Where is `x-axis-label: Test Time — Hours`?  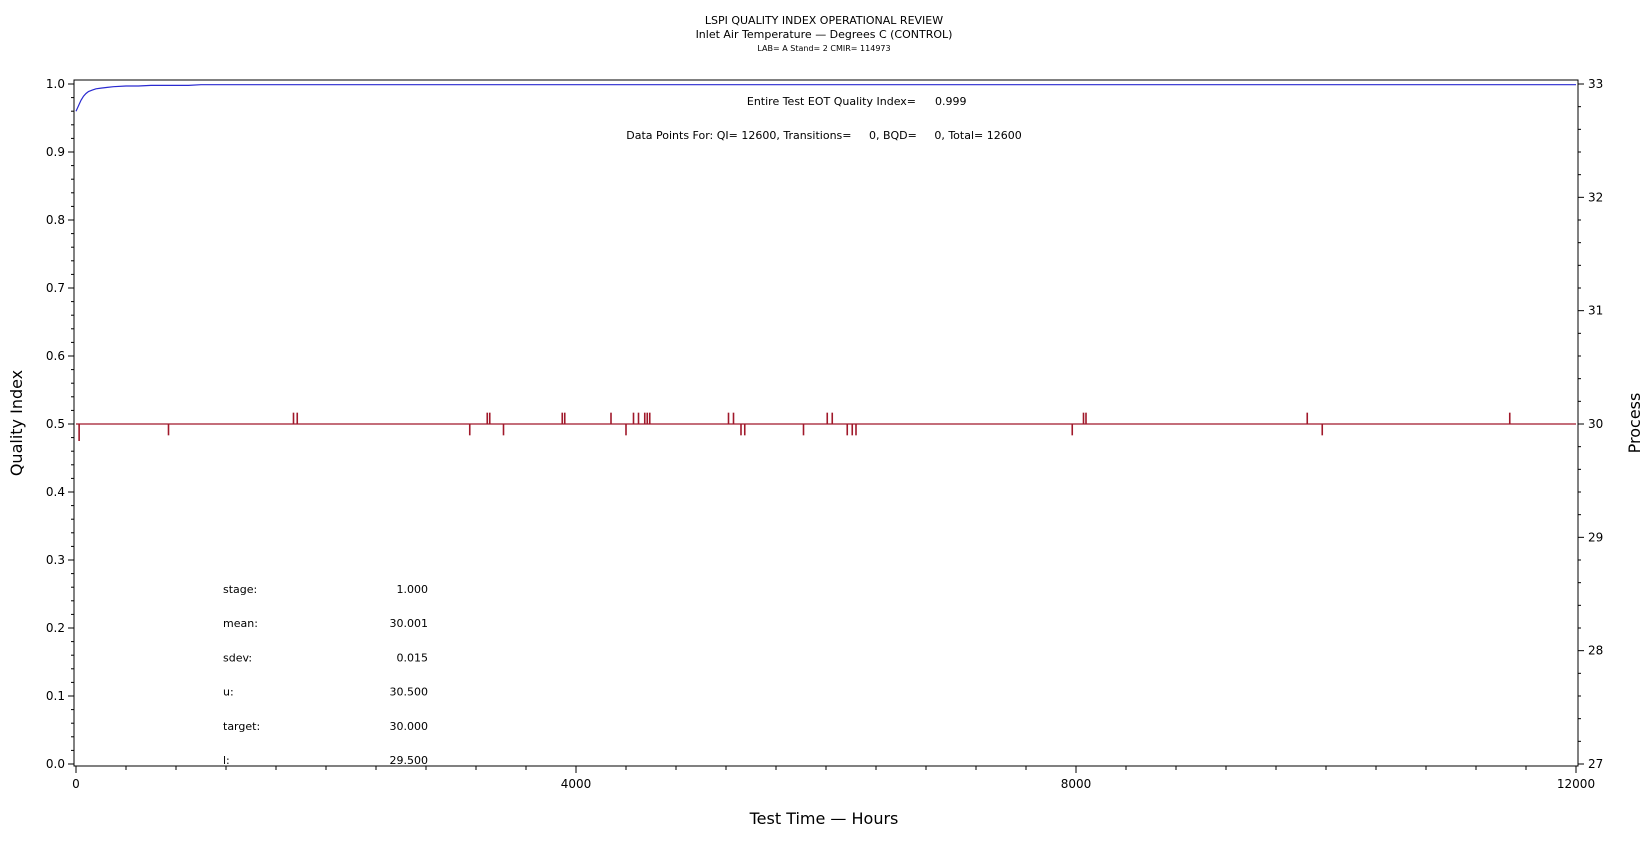
x-axis-label: Test Time — Hours is located at coordinates (824, 818).